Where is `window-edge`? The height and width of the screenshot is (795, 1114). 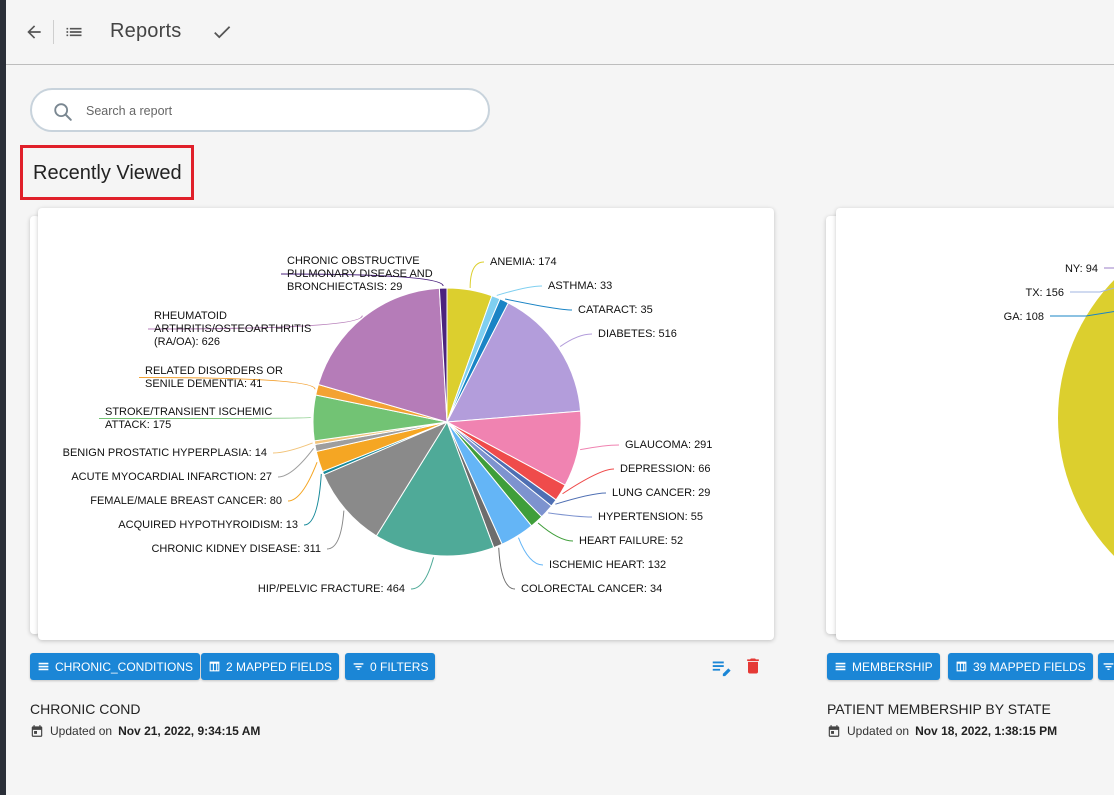 window-edge is located at coordinates (3, 397).